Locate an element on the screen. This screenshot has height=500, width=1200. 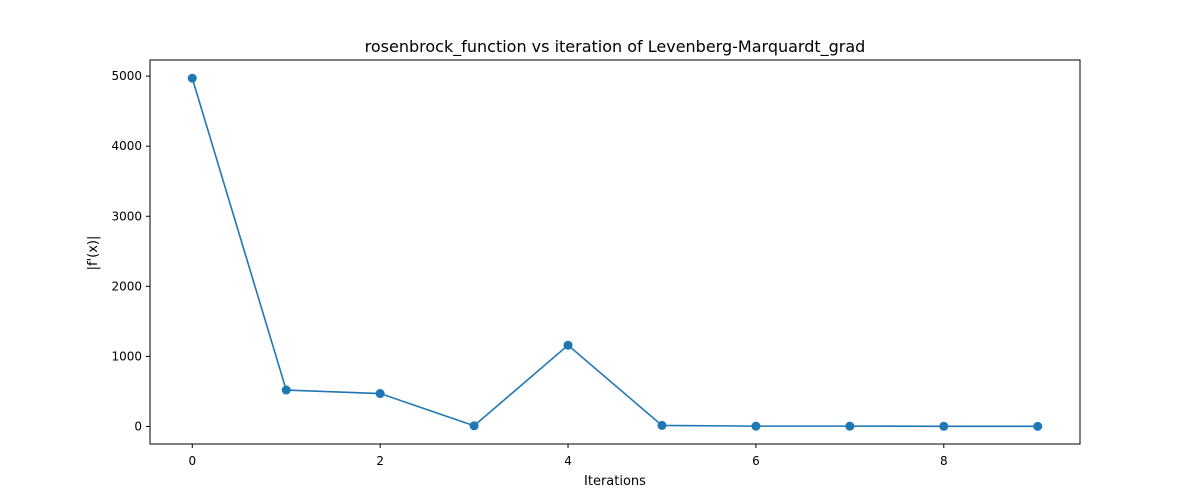
y-tick-label: 3000 is located at coordinates (126, 216).